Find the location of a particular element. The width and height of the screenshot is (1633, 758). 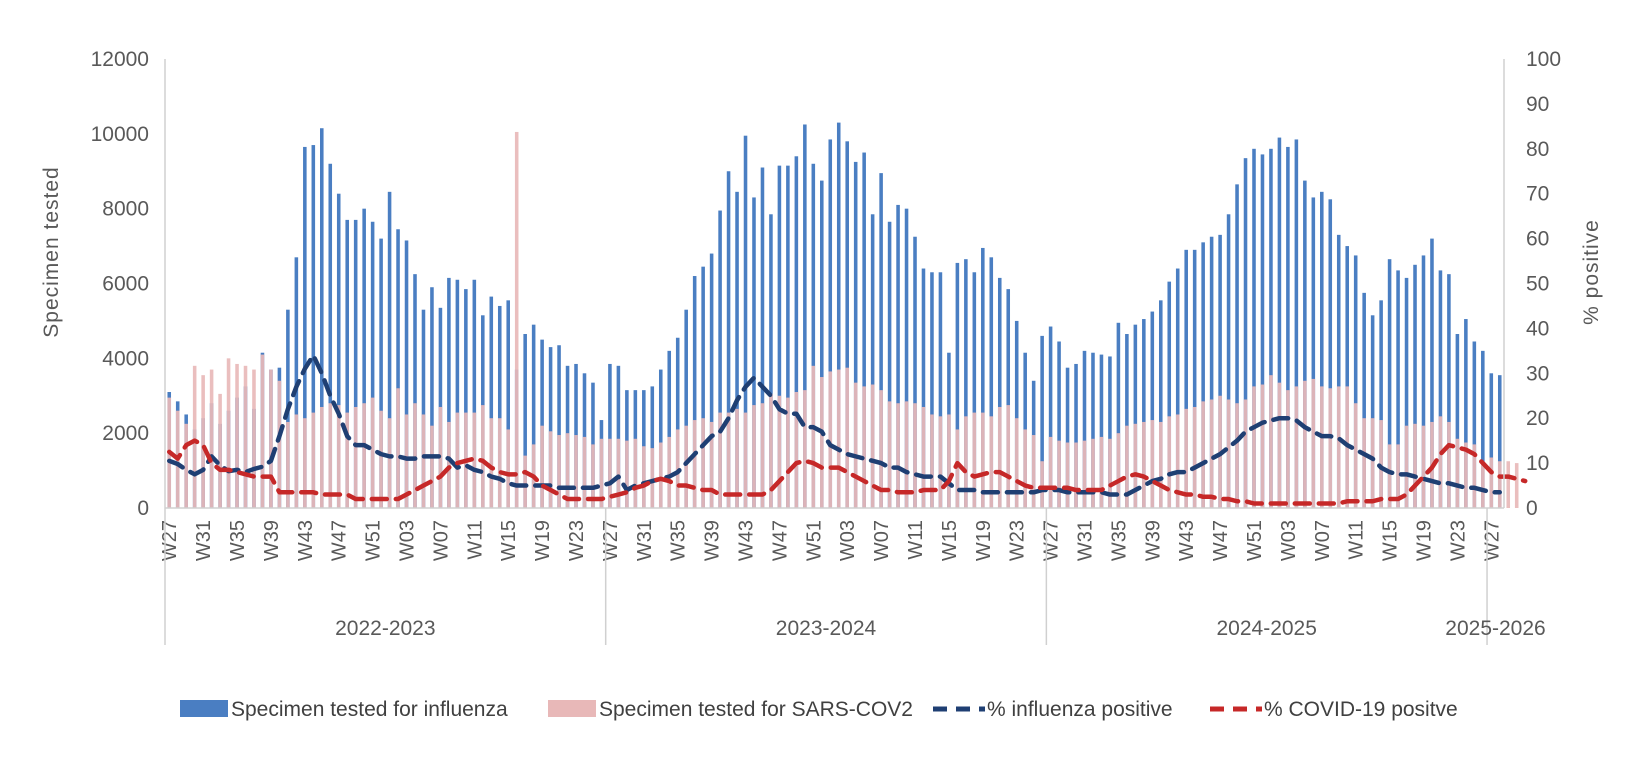

x-tick-label: W47 is located at coordinates (1221, 540).